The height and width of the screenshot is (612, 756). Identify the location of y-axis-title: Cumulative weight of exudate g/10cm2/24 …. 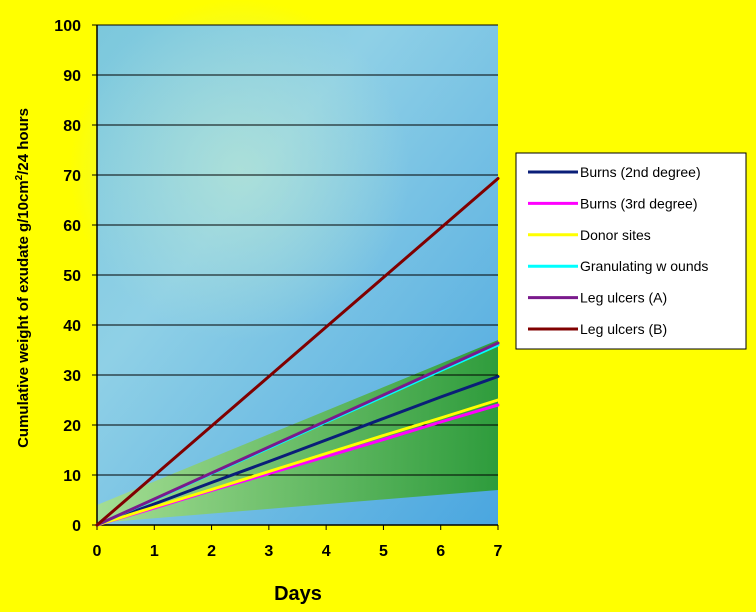
(23, 278).